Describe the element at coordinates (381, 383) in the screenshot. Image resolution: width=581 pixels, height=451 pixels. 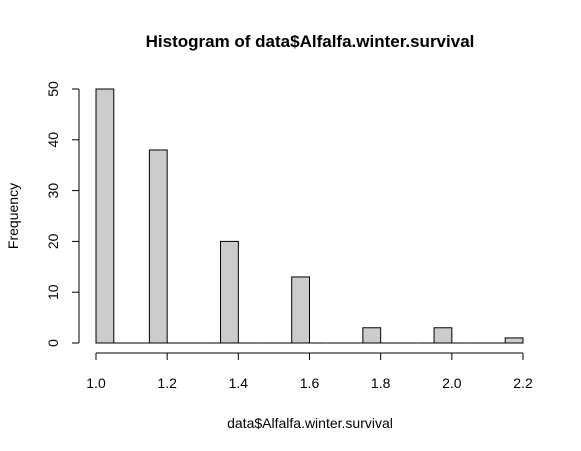
I see `x-tick-label: 1.8` at that location.